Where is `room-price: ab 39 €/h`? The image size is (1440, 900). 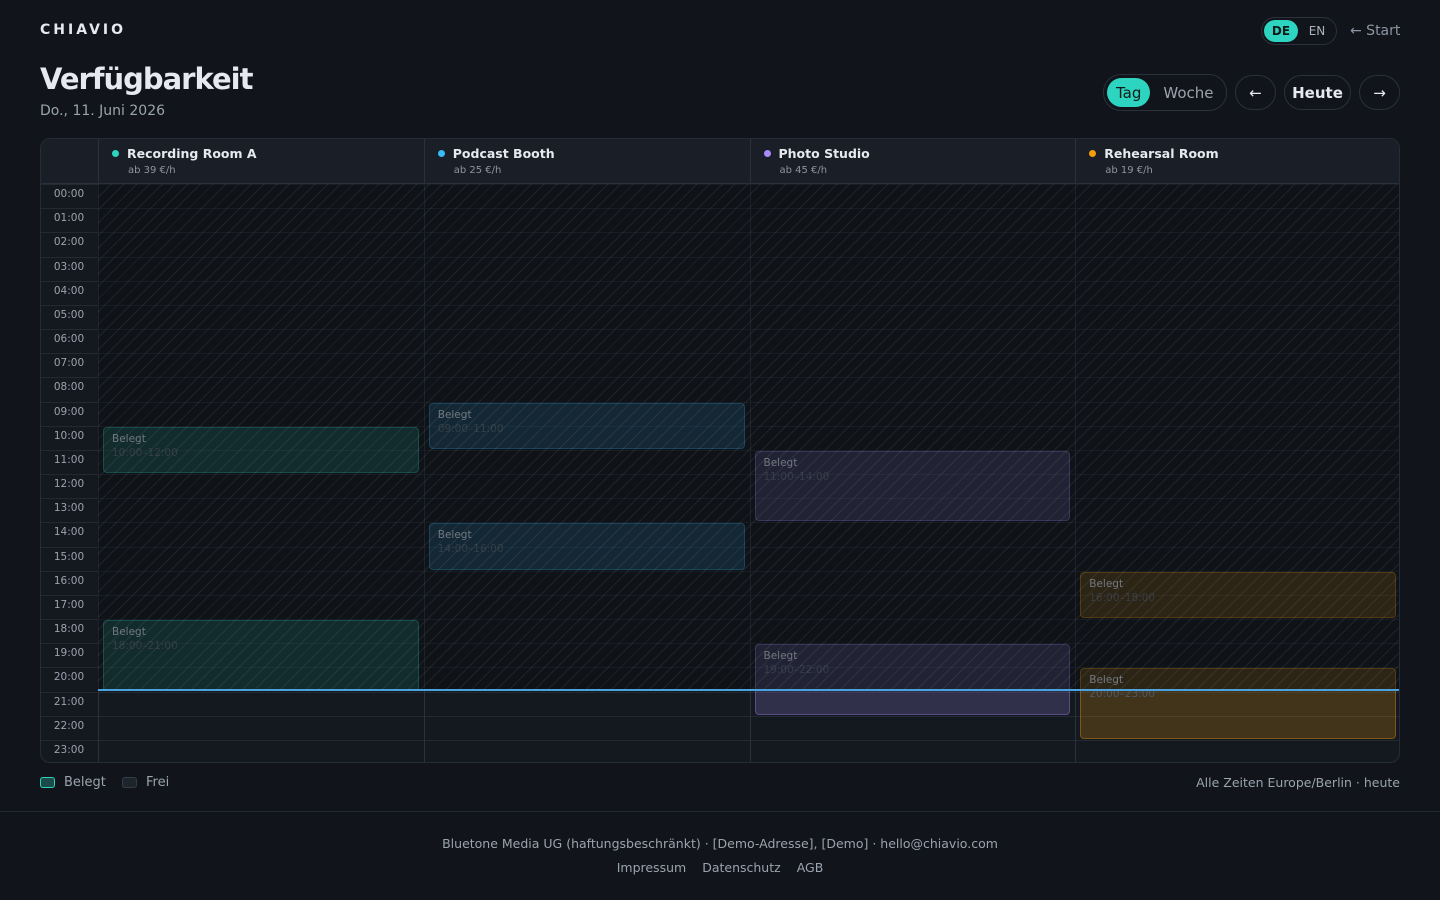 room-price: ab 39 €/h is located at coordinates (152, 170).